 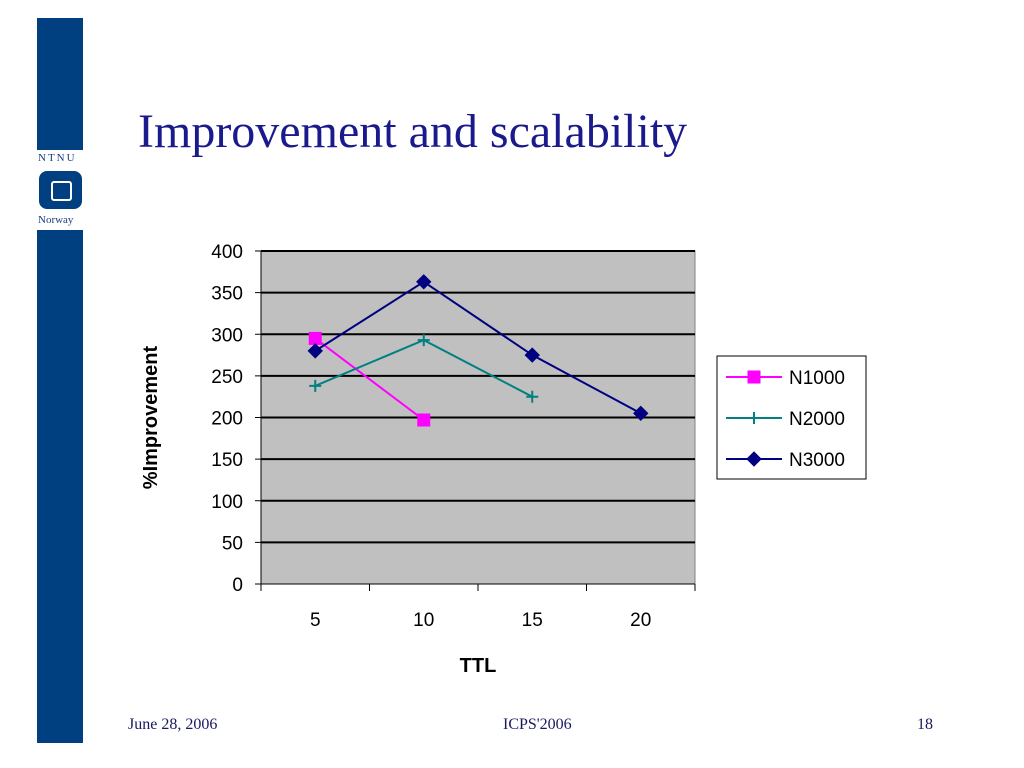 What do you see at coordinates (532, 620) in the screenshot?
I see `x-tick-label: 15` at bounding box center [532, 620].